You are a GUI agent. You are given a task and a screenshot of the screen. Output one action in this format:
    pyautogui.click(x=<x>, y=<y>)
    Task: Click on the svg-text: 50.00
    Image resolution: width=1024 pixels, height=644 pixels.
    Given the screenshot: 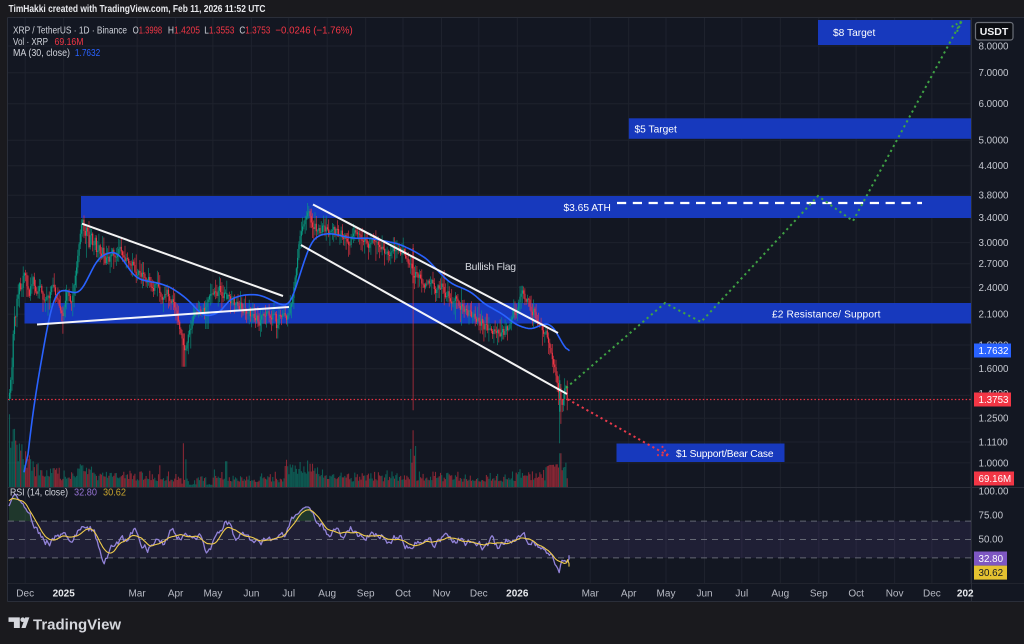 What is the action you would take?
    pyautogui.click(x=991, y=539)
    